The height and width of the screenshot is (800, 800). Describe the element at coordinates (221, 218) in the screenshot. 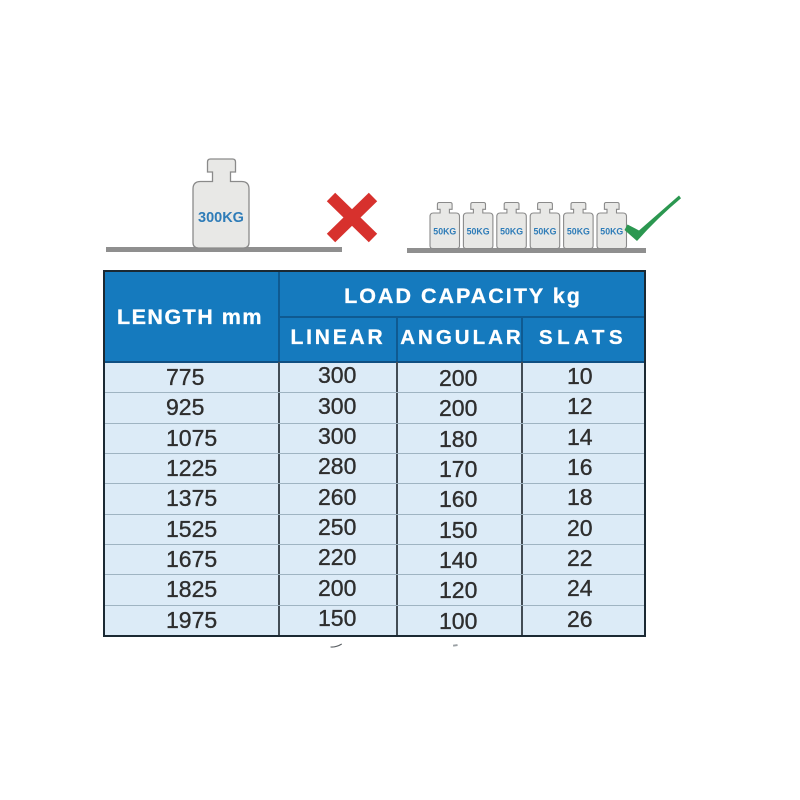

I see `svg-text: 300KG` at that location.